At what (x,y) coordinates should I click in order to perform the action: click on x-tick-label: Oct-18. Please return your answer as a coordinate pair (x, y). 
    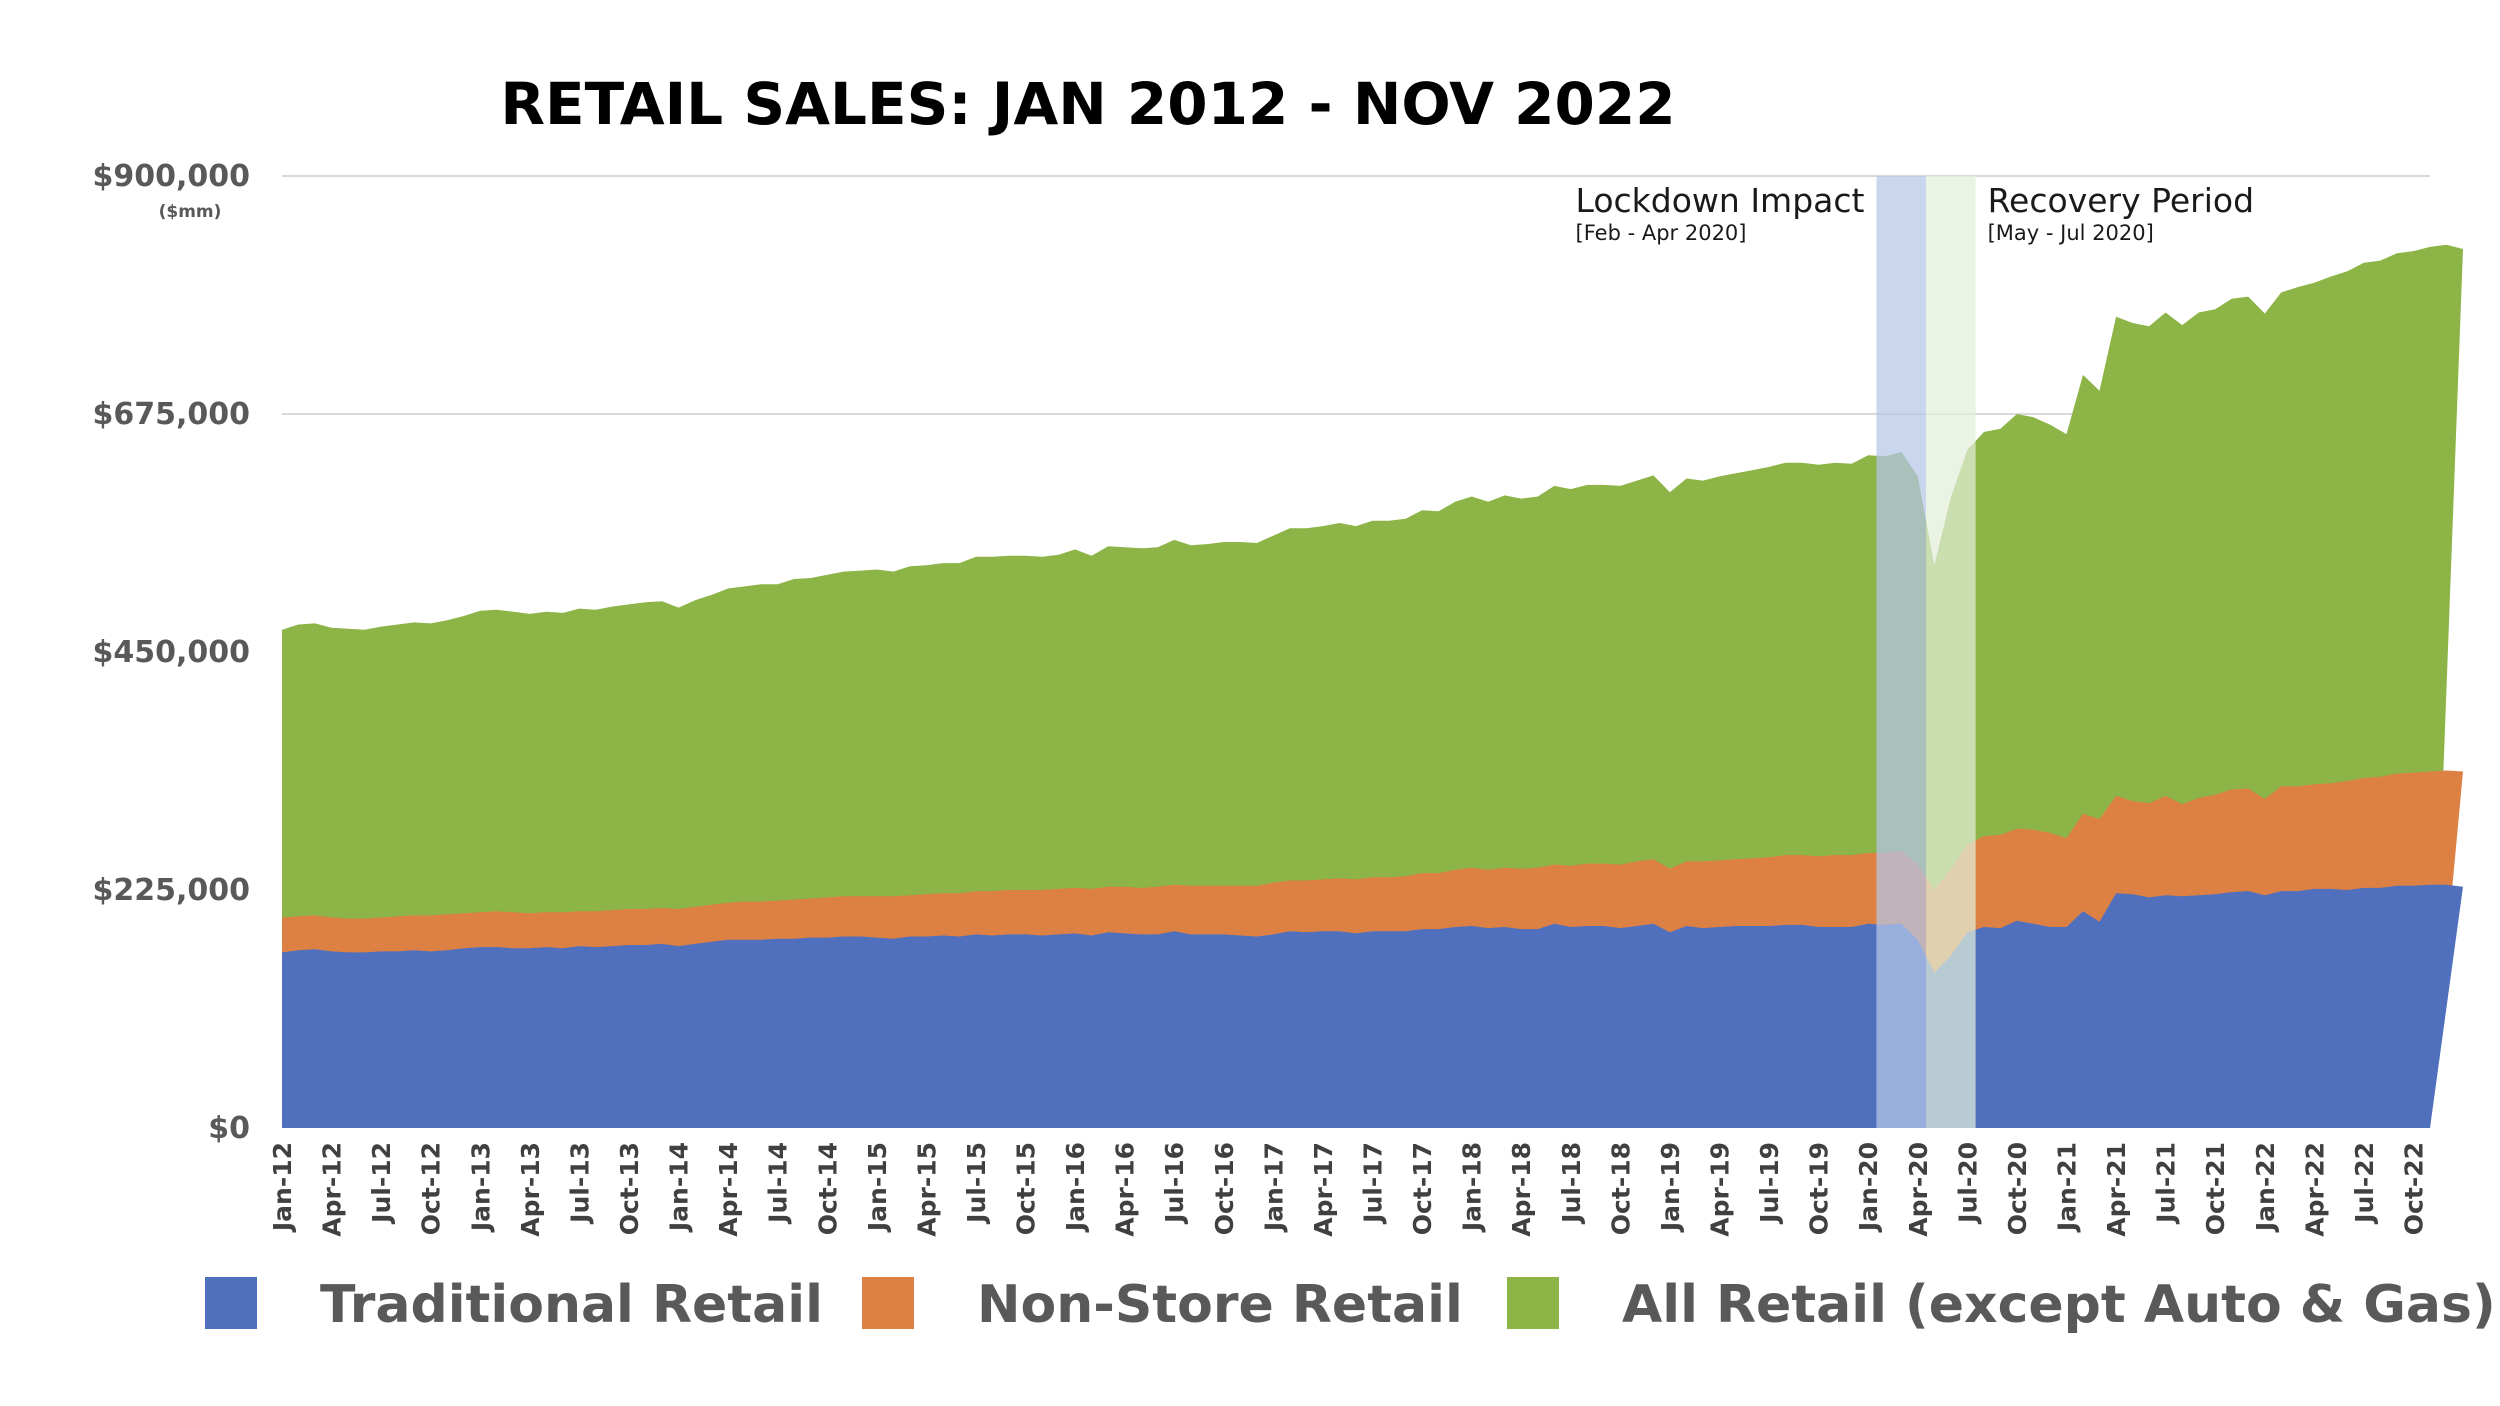
    Looking at the image, I should click on (1620, 1188).